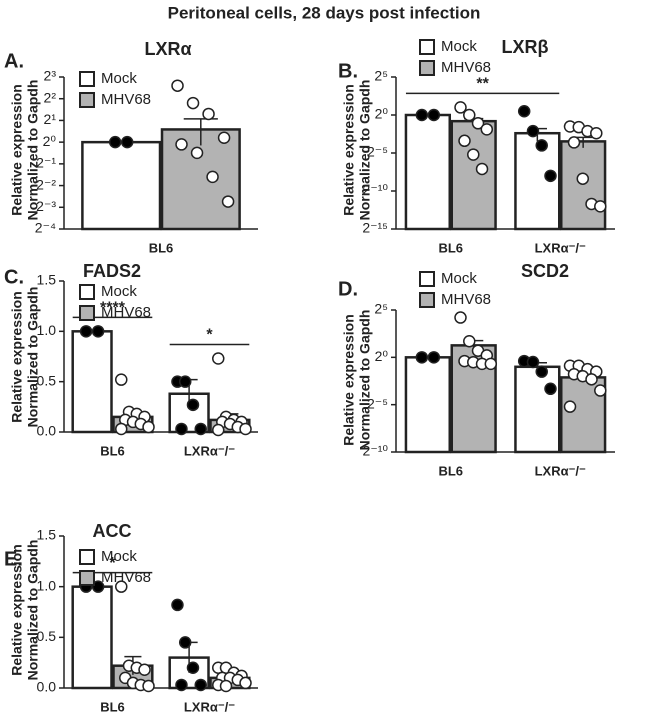 The image size is (648, 713). What do you see at coordinates (113, 308) in the screenshot?
I see `significance-label: ****` at bounding box center [113, 308].